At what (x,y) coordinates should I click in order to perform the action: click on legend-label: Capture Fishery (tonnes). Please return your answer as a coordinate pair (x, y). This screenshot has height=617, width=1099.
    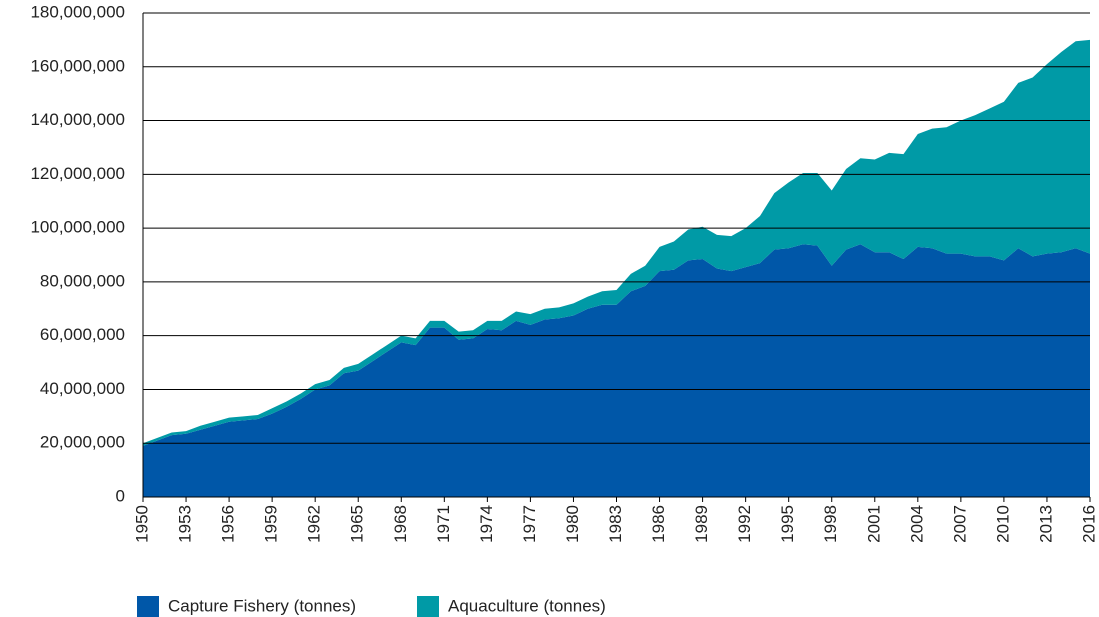
    Looking at the image, I should click on (262, 605).